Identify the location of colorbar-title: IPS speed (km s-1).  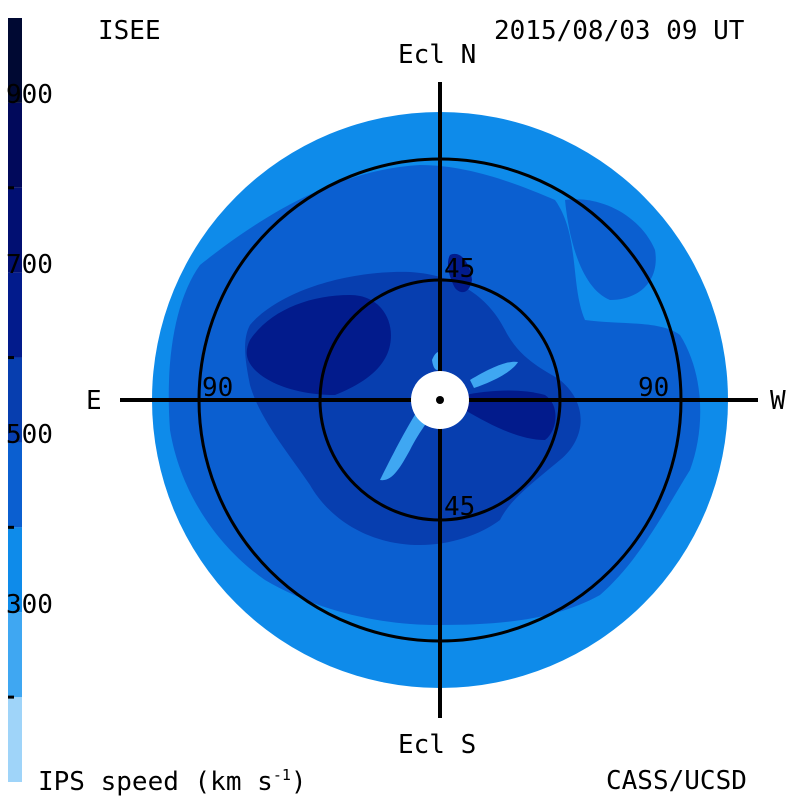
(172, 781).